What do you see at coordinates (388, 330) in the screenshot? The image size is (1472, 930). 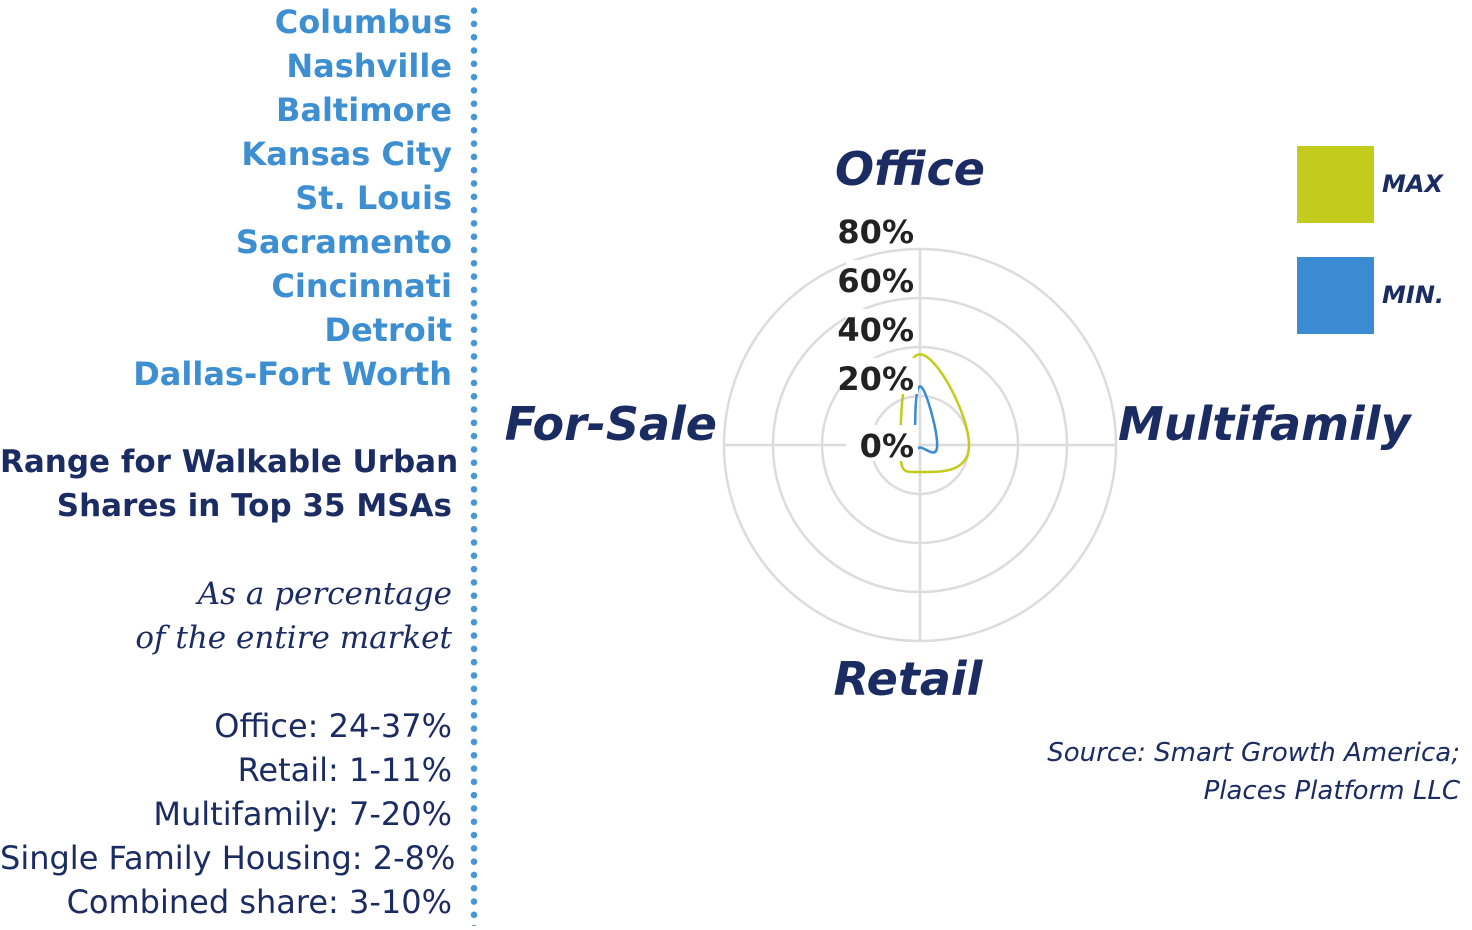 I see `city-item: Detroit` at bounding box center [388, 330].